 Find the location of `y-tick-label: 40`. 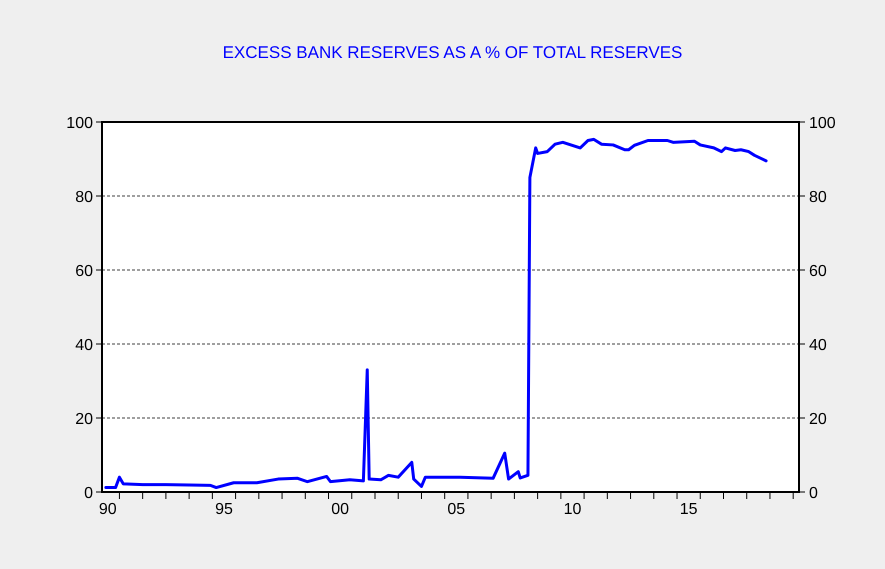

y-tick-label: 40 is located at coordinates (84, 345).